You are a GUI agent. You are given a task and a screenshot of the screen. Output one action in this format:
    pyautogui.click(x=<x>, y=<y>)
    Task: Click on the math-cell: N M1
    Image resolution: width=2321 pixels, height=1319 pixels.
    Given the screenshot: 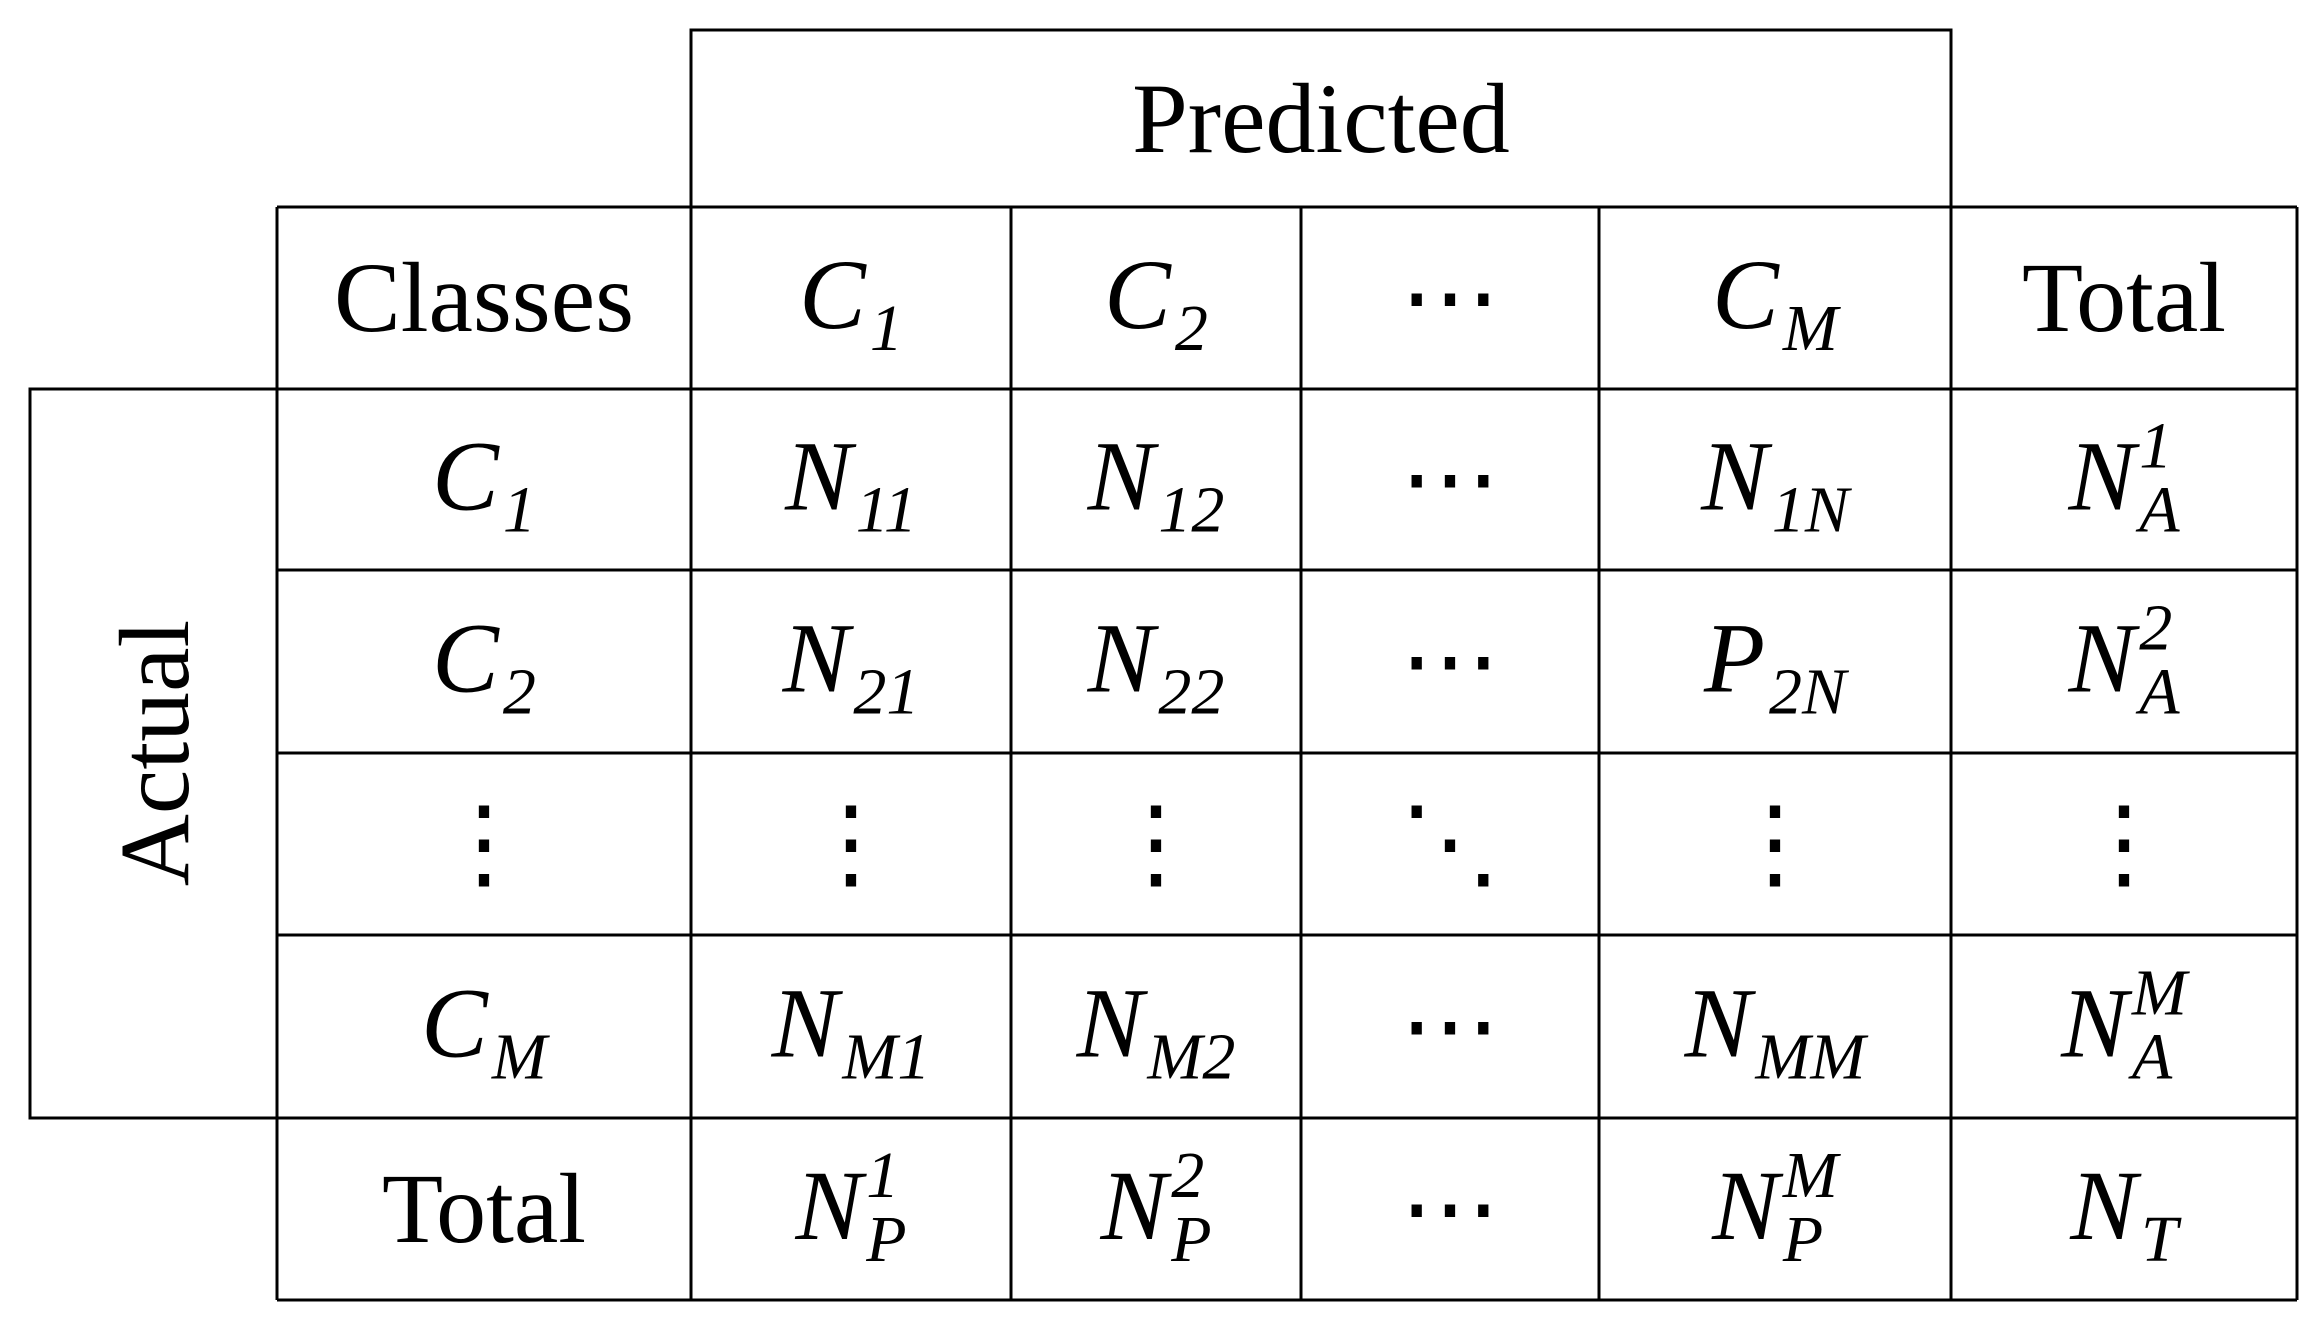 What is the action you would take?
    pyautogui.click(x=851, y=1031)
    